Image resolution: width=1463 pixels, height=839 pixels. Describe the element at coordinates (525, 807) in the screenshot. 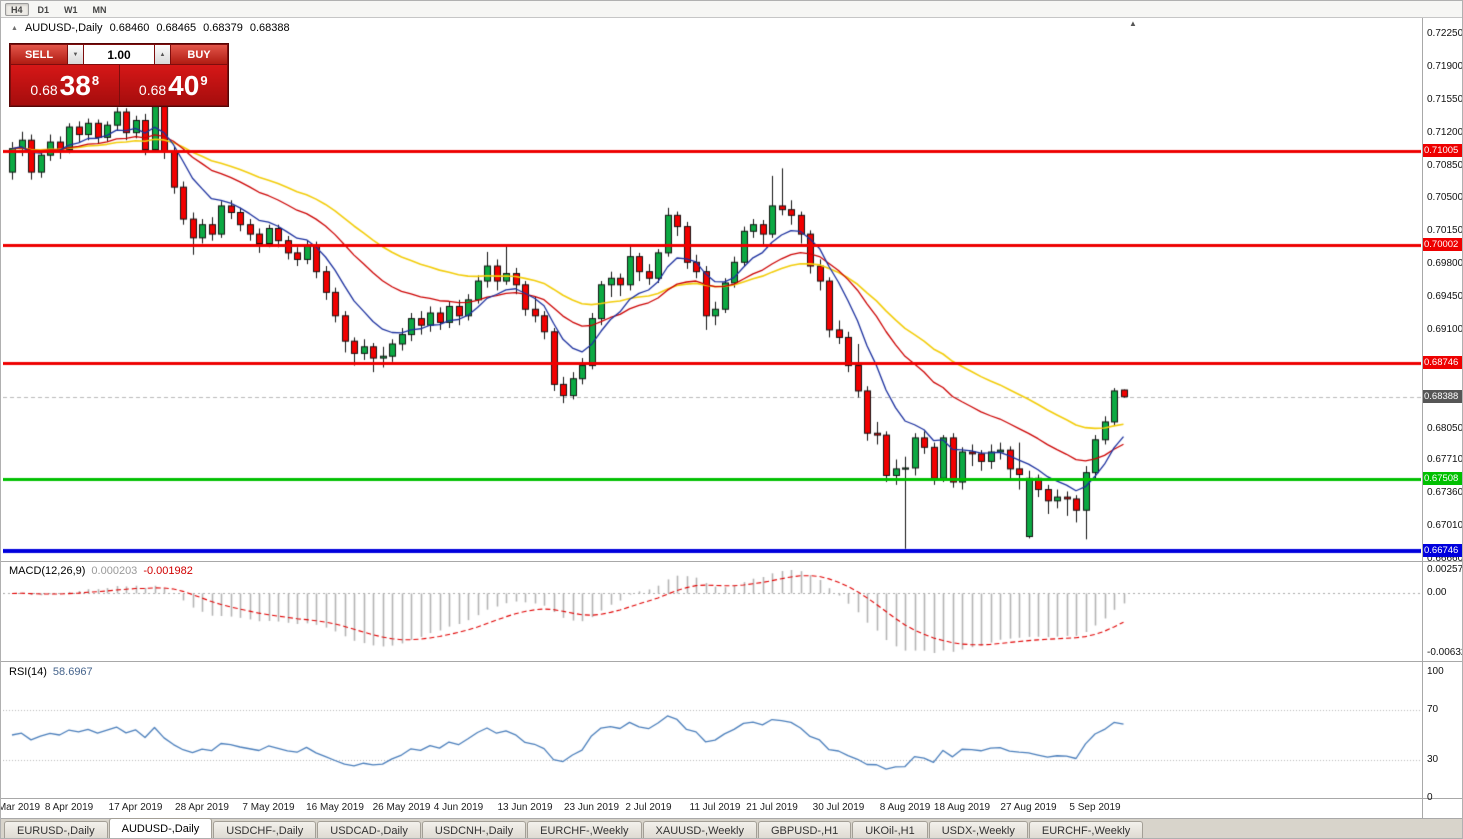

I see `date-label: 13 Jun 2019` at that location.